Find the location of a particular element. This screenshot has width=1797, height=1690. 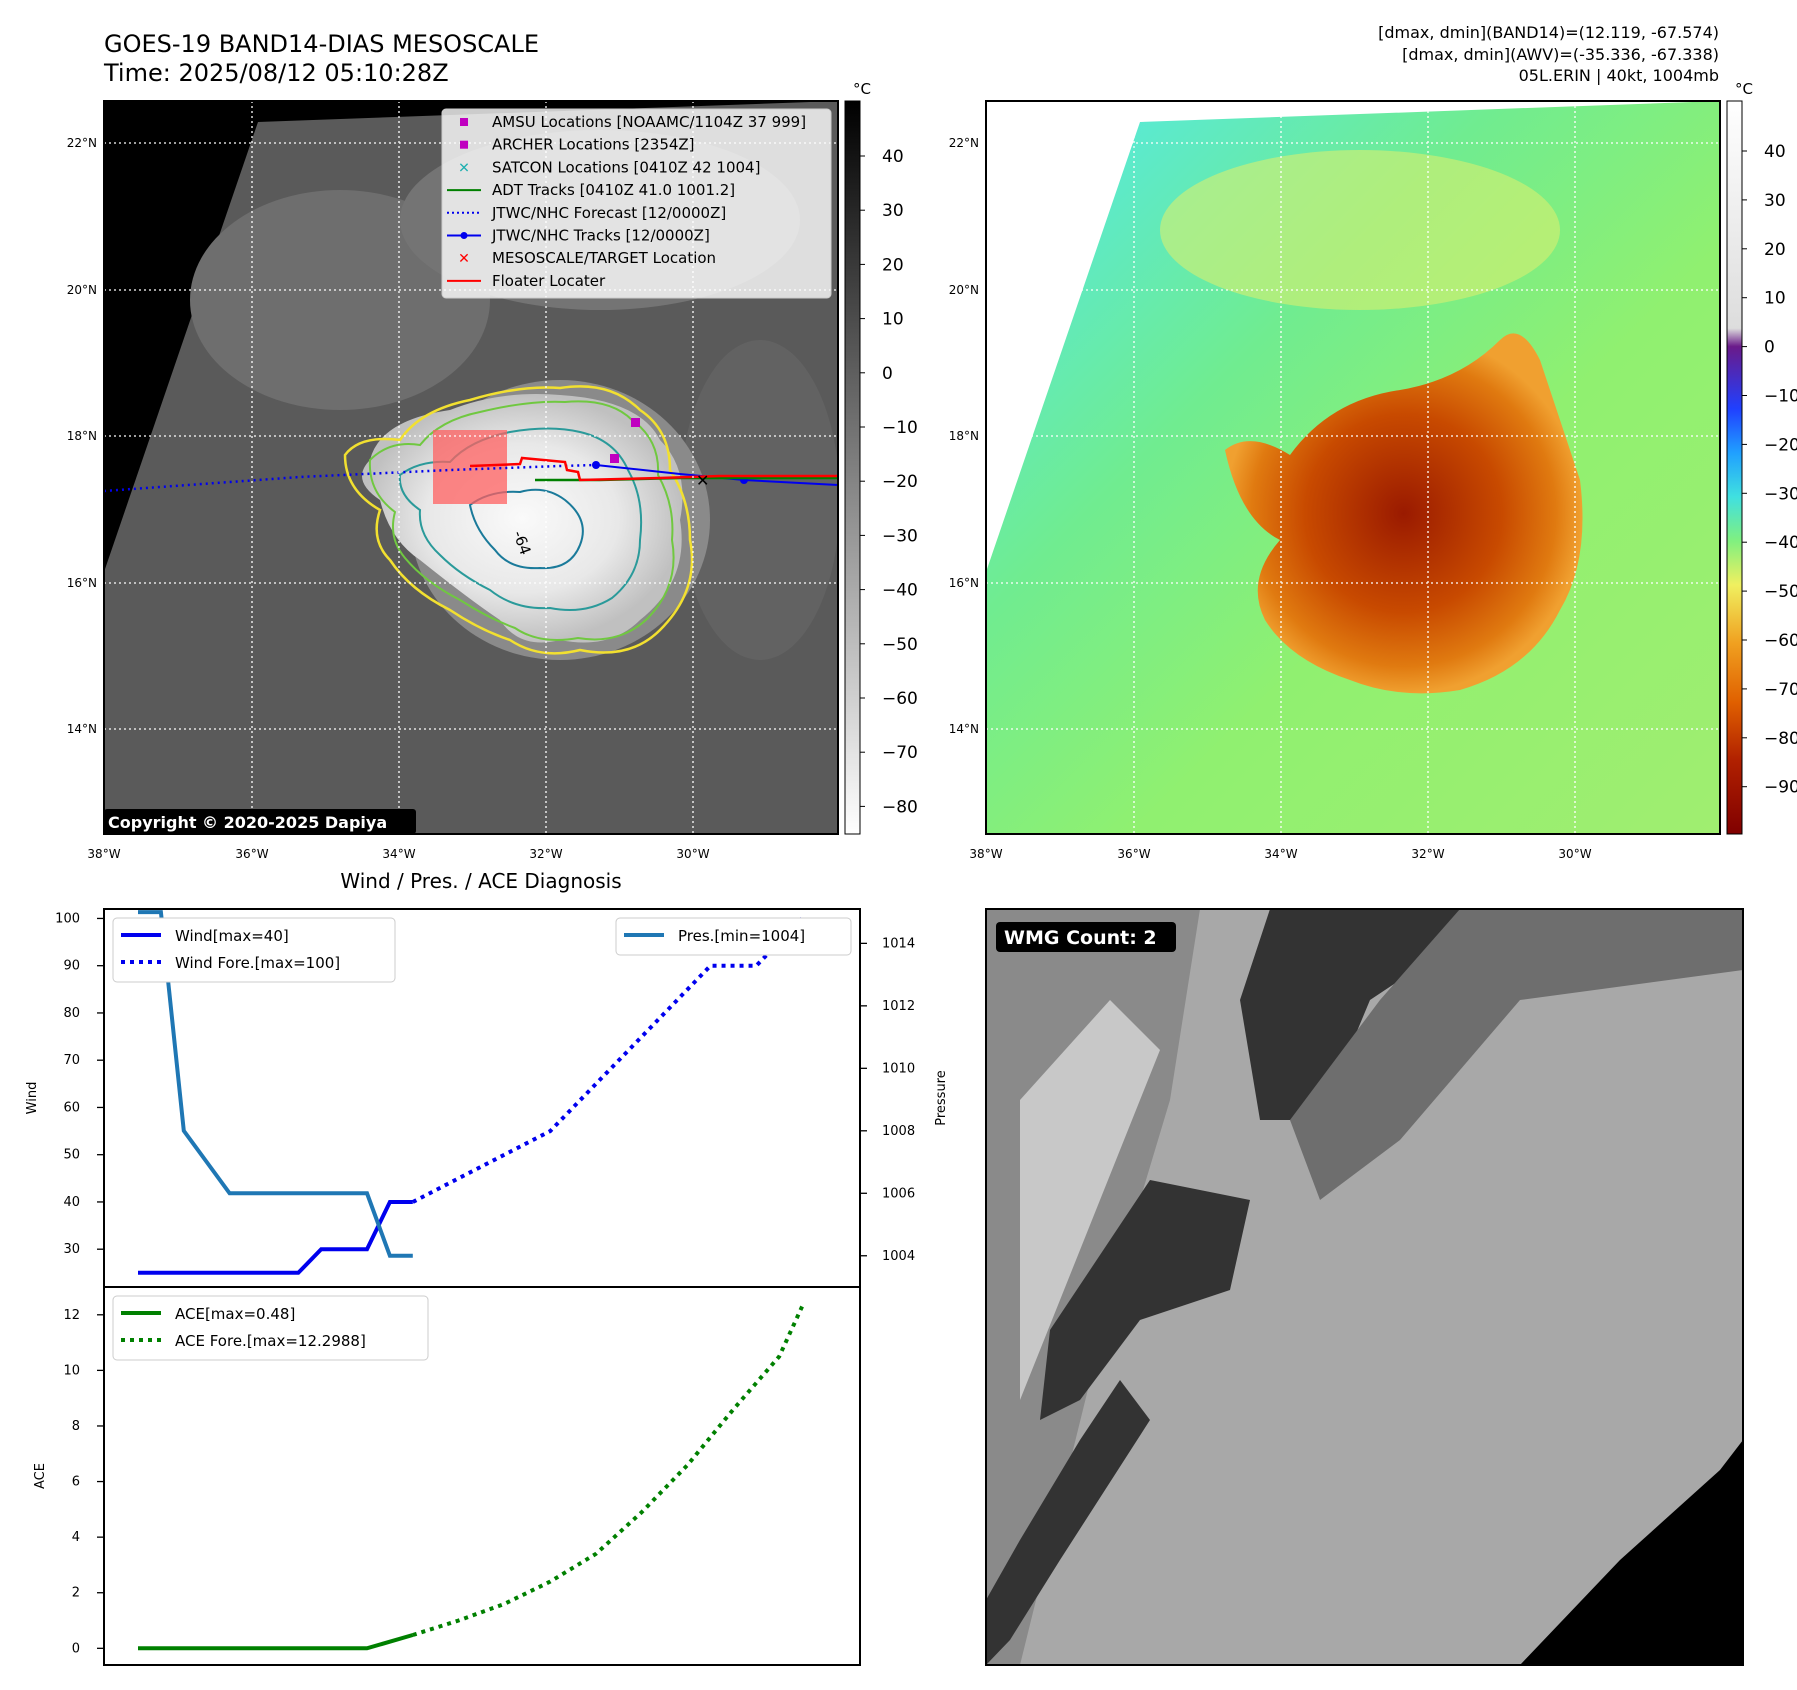

ir-floater-track is located at coordinates (653, 469).